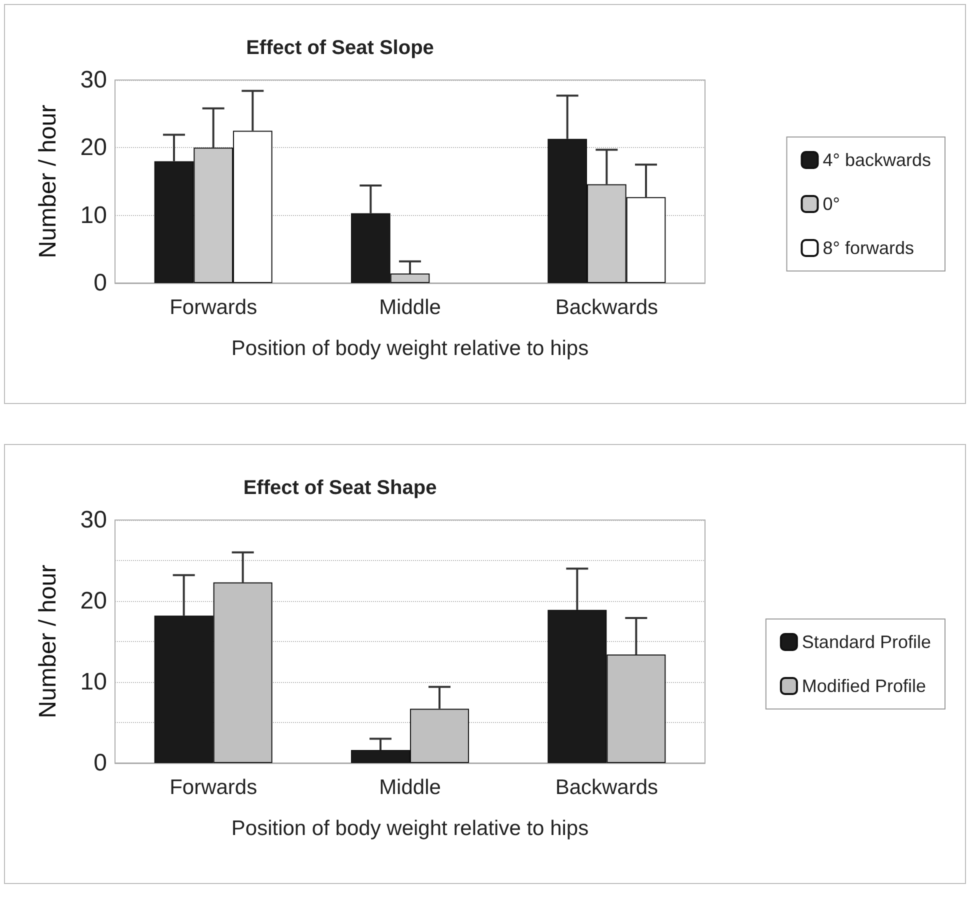 The width and height of the screenshot is (972, 903). What do you see at coordinates (864, 686) in the screenshot?
I see `legend-label: Modified Profile` at bounding box center [864, 686].